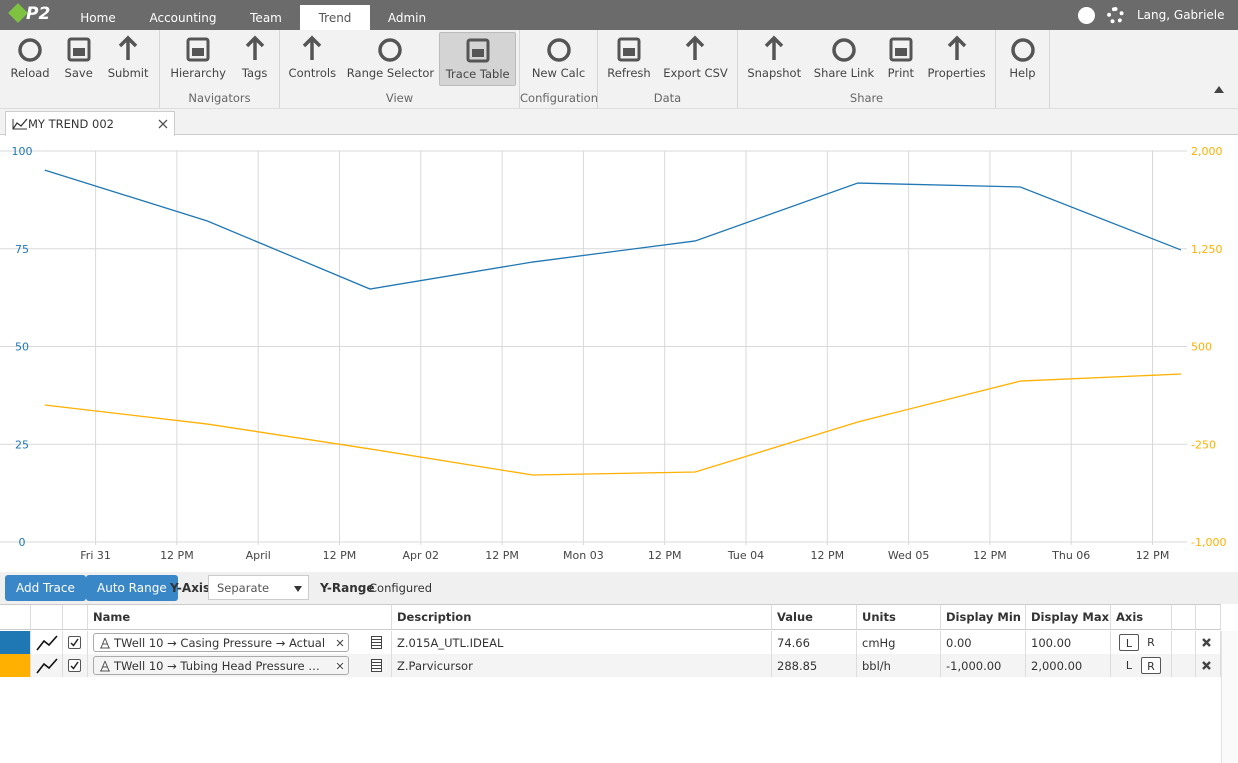 The height and width of the screenshot is (763, 1238). What do you see at coordinates (957, 59) in the screenshot?
I see `ribbon-button: Properties` at bounding box center [957, 59].